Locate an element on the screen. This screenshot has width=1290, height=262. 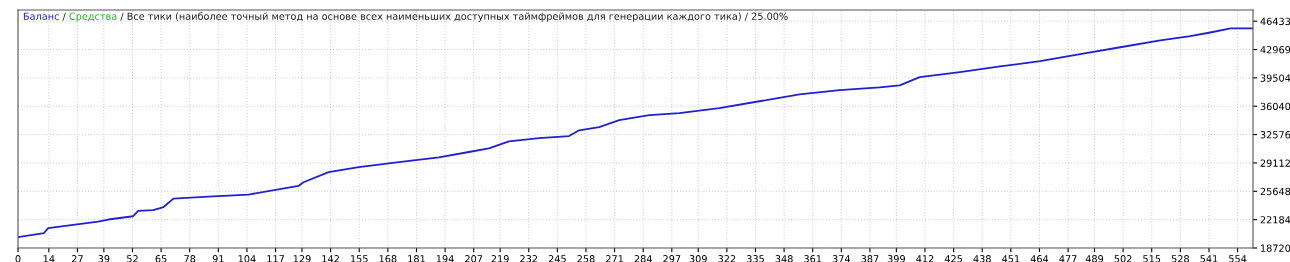
x-tick-label: 258 is located at coordinates (586, 258).